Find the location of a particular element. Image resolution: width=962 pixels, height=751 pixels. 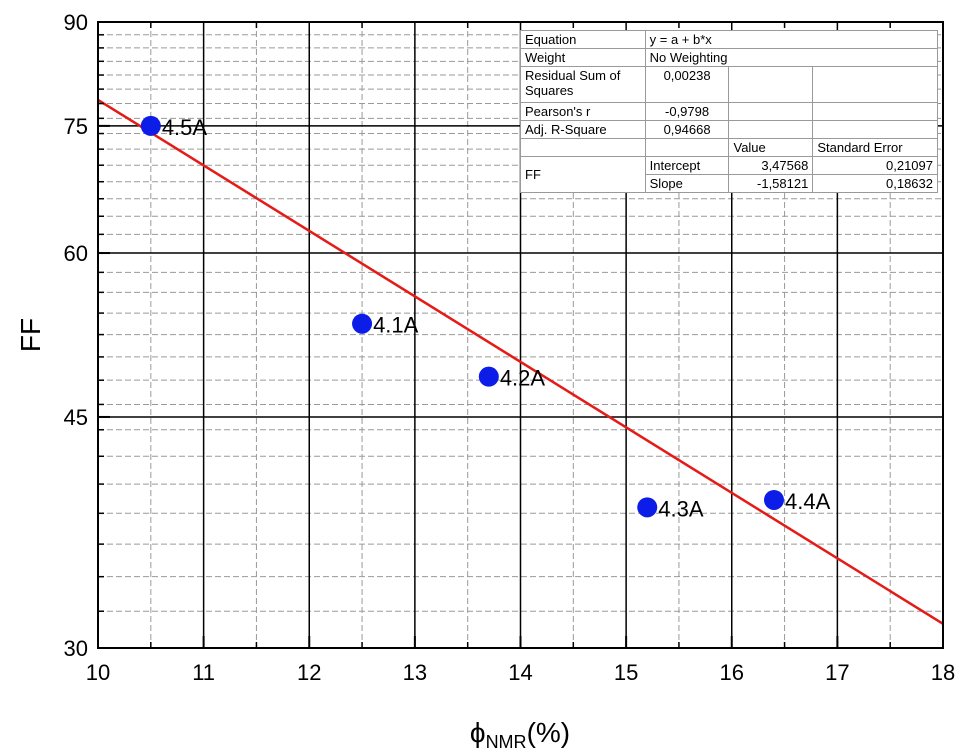

table-row: Value Standard Error is located at coordinates (729, 147).